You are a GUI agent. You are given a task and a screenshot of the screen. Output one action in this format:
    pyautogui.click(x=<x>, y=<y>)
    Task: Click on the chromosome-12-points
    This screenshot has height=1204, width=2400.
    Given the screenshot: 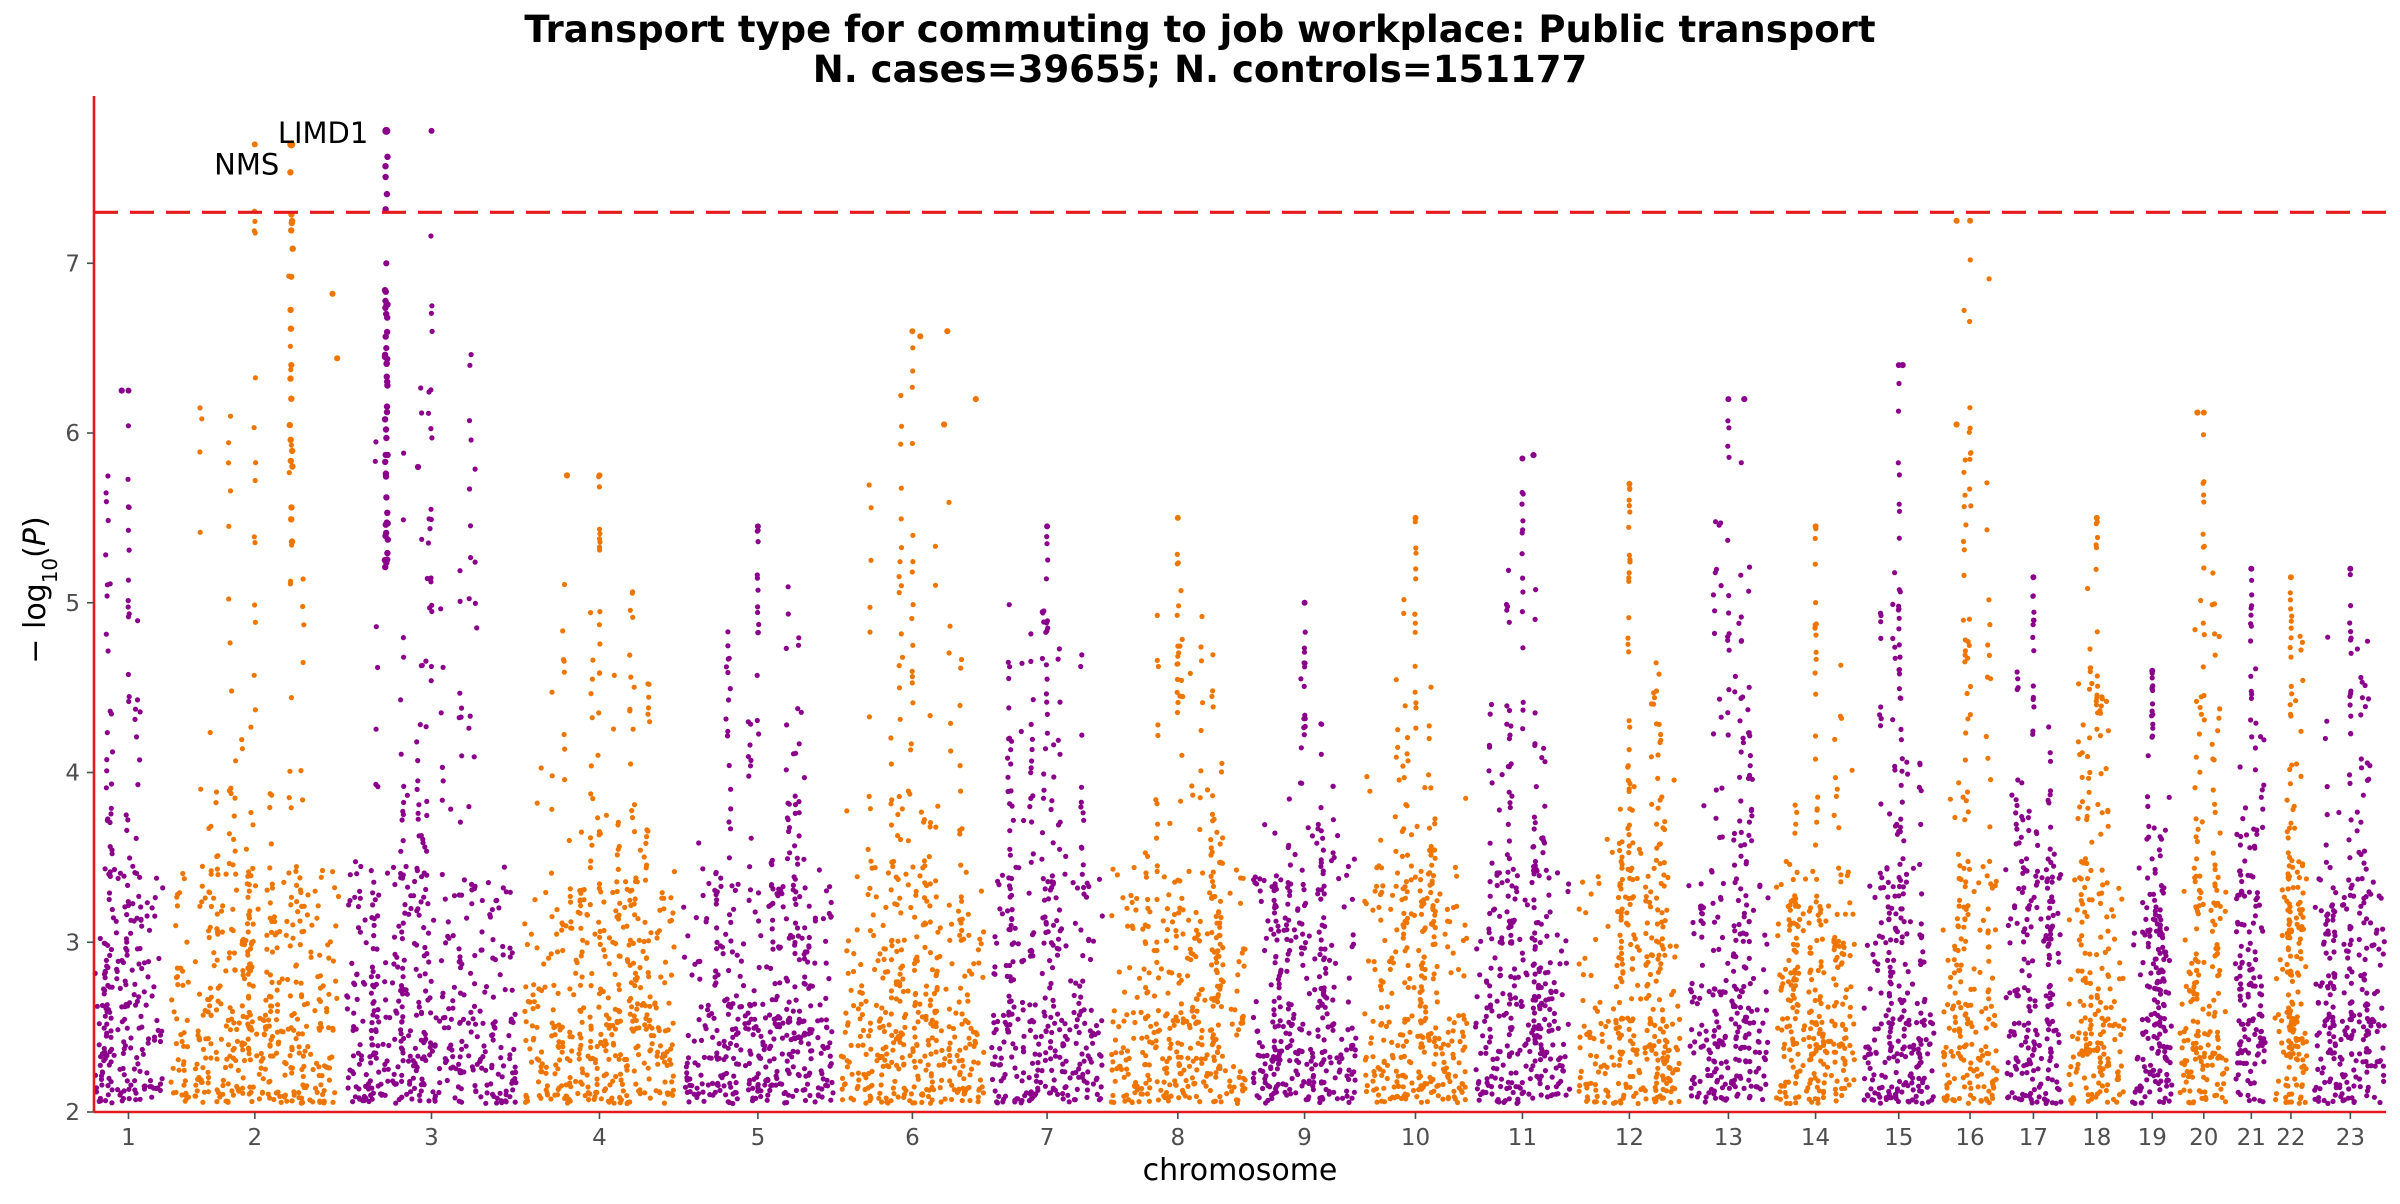 What is the action you would take?
    pyautogui.click(x=1629, y=793)
    